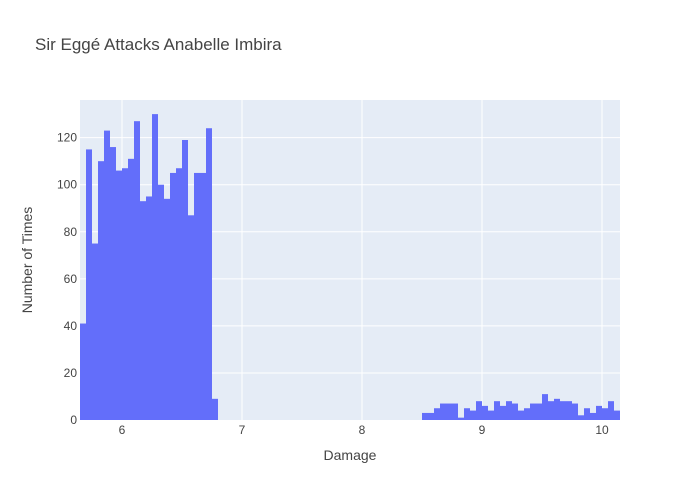  Describe the element at coordinates (482, 430) in the screenshot. I see `x-tick-label: 9` at that location.